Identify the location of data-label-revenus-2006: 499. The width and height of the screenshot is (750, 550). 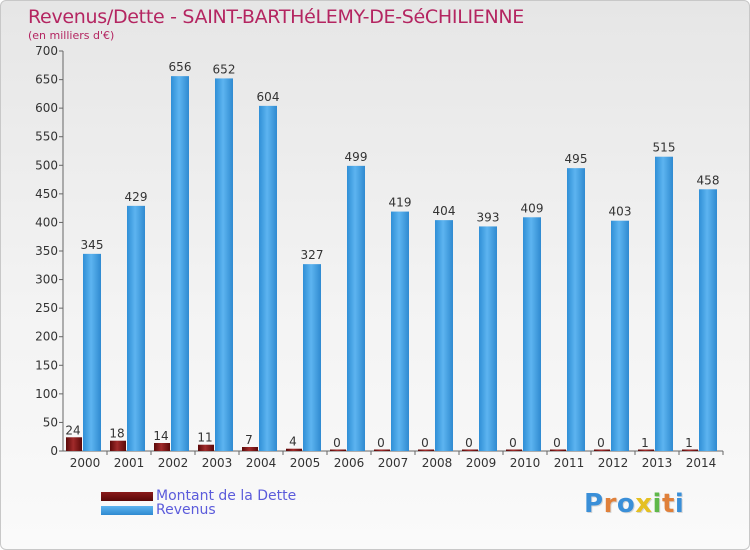
(356, 157).